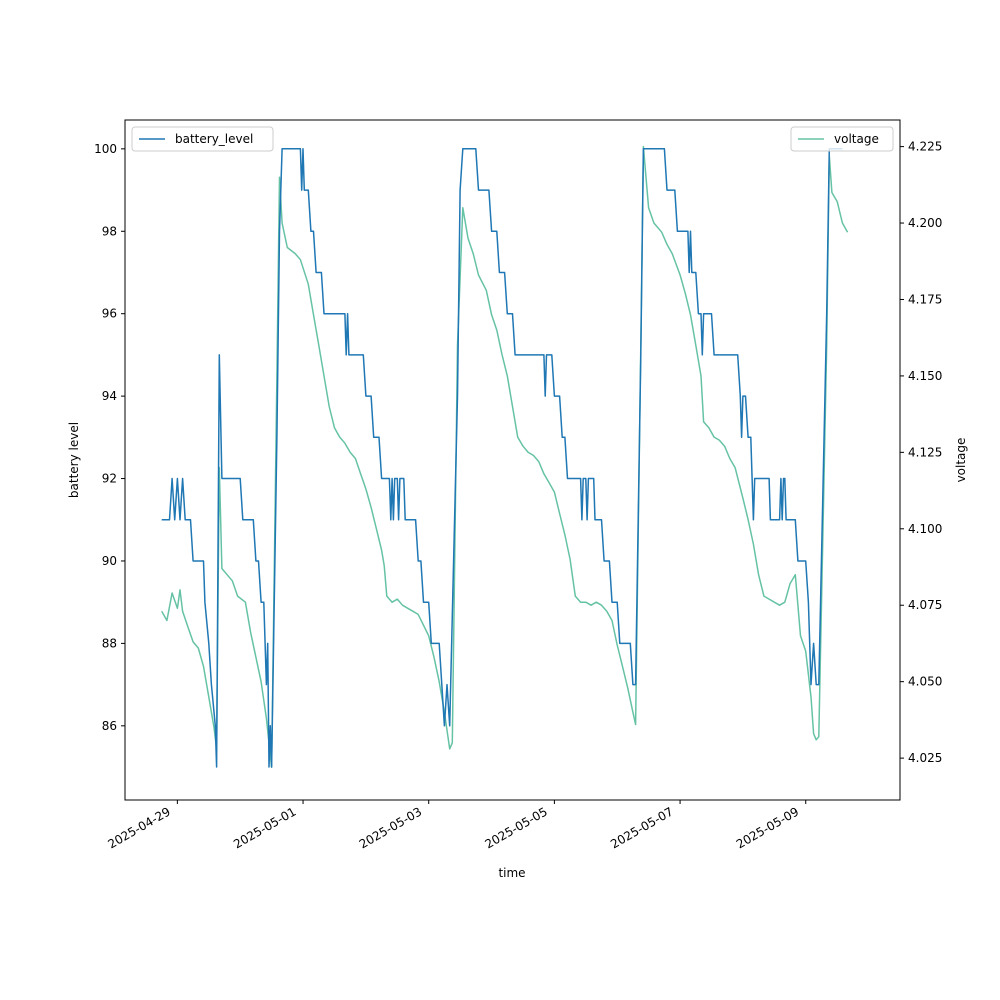 The width and height of the screenshot is (1000, 1000). Describe the element at coordinates (109, 561) in the screenshot. I see `y-tick-label: 90` at that location.